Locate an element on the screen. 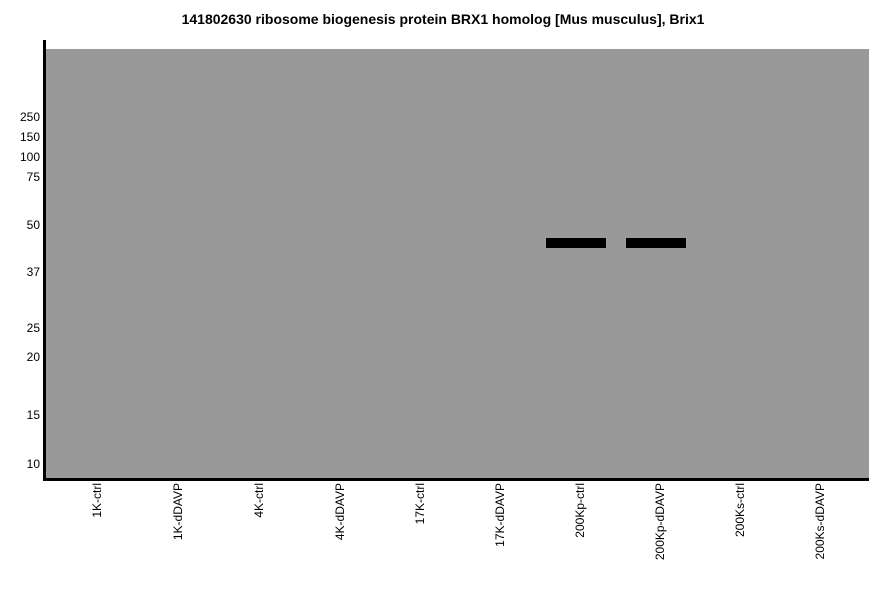 The width and height of the screenshot is (886, 595). y-tick-label-50: 50 is located at coordinates (33, 225).